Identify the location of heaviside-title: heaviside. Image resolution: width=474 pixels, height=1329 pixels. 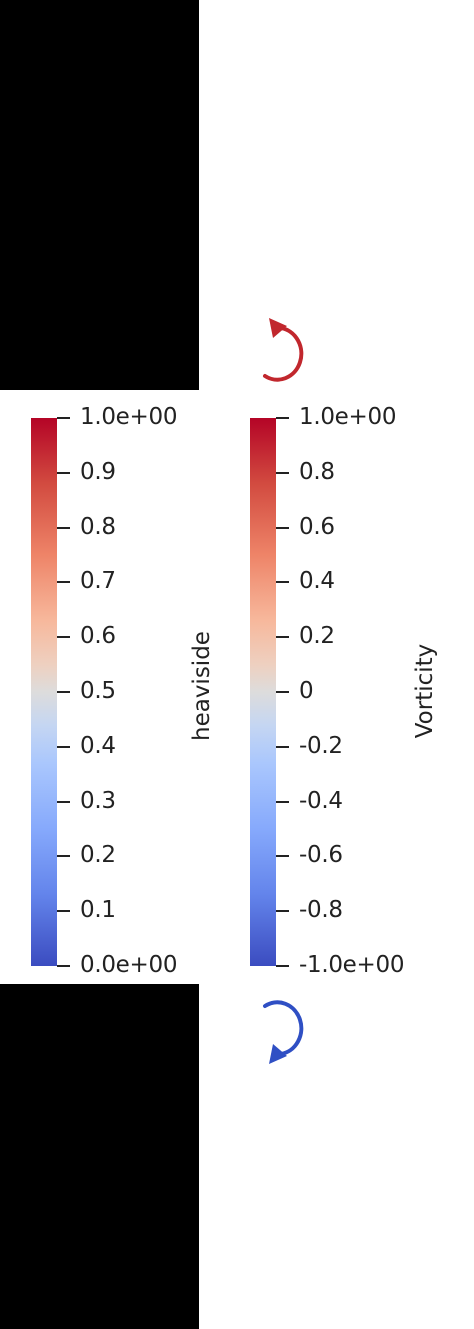
(202, 686).